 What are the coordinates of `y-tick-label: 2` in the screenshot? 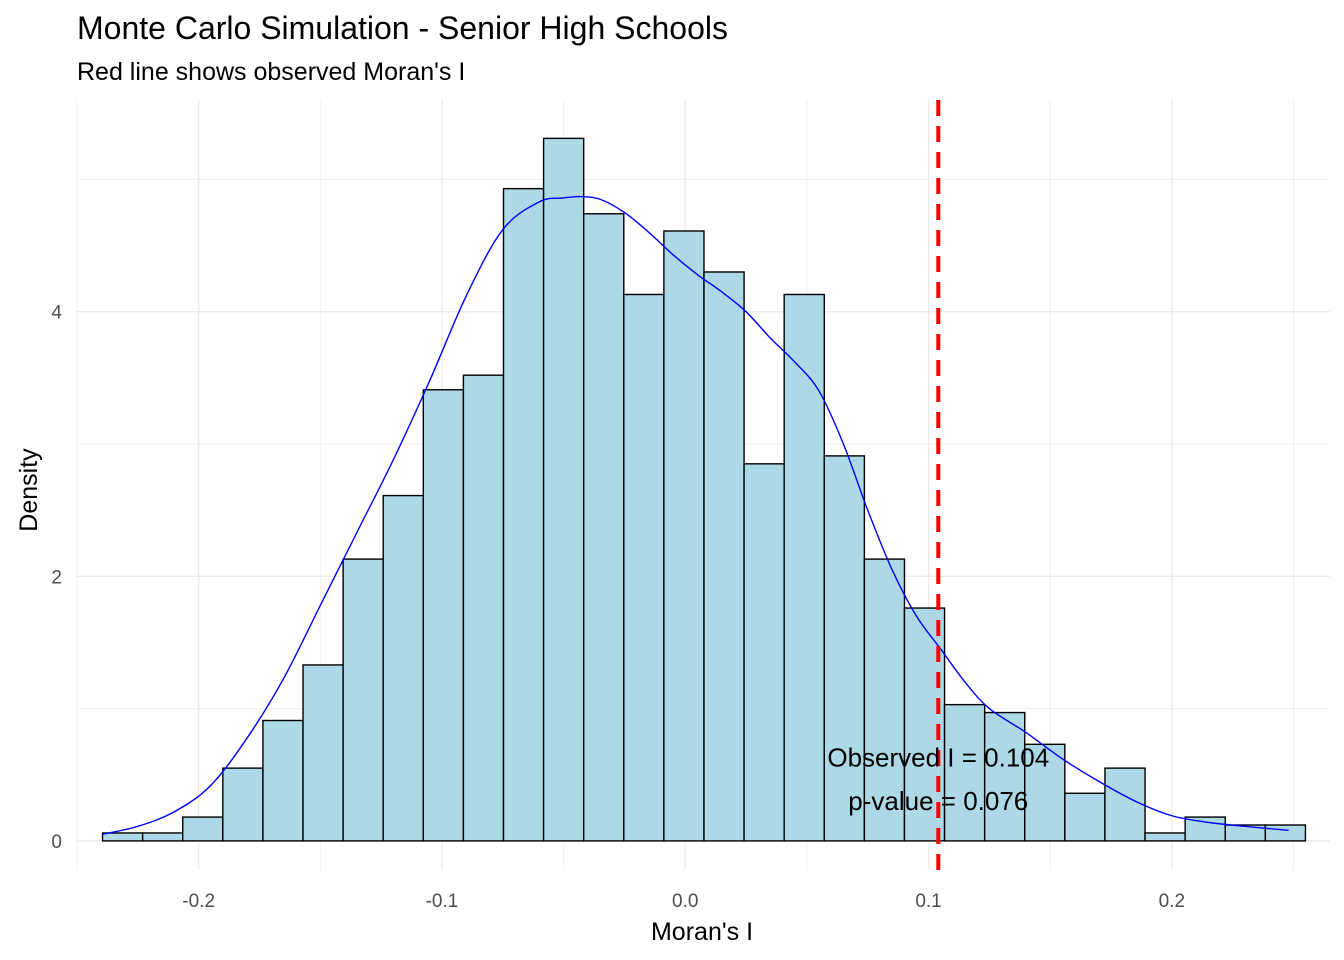 It's located at (56, 577).